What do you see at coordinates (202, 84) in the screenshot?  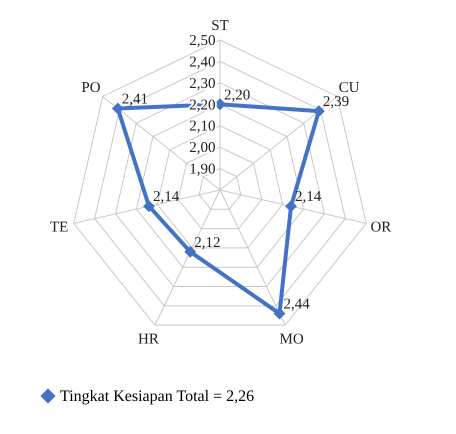 I see `y-tick-label: 2,30` at bounding box center [202, 84].